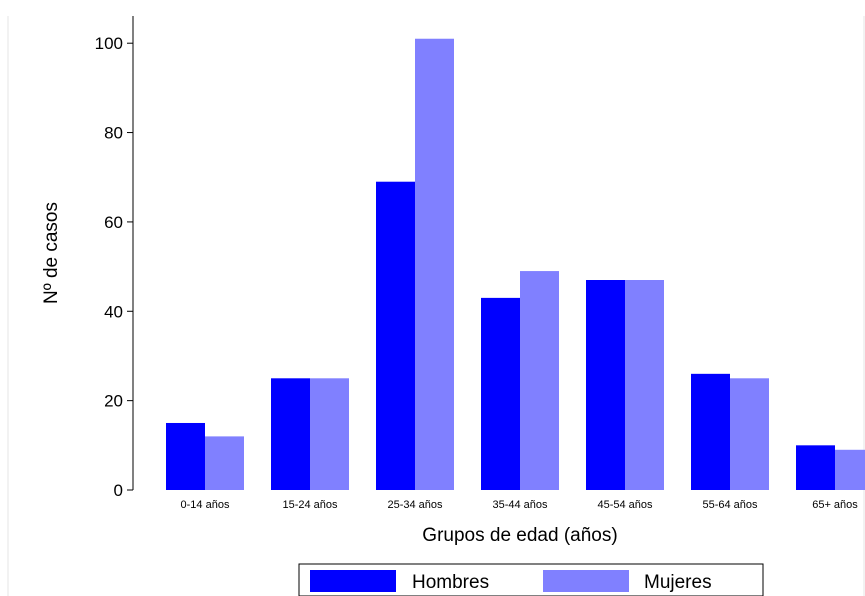  I want to click on x-tick-label: 65+ años, so click(835, 505).